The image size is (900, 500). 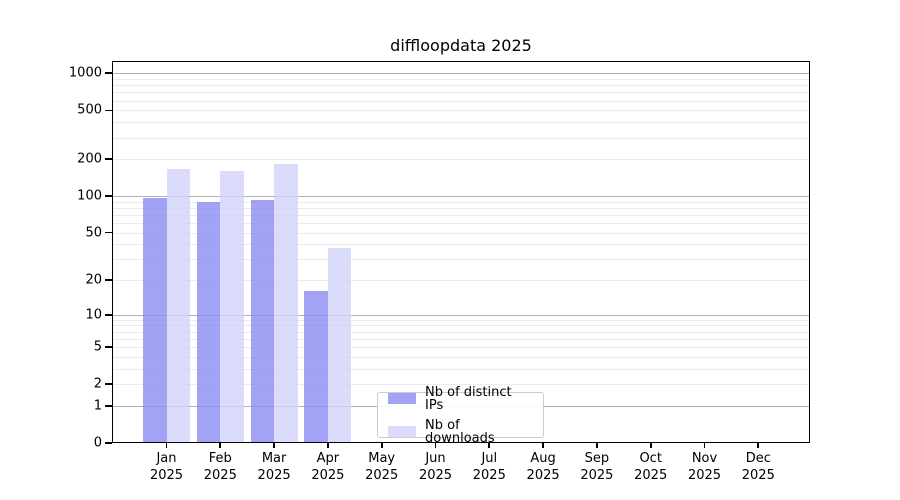 What do you see at coordinates (489, 458) in the screenshot?
I see `month-label: Jul` at bounding box center [489, 458].